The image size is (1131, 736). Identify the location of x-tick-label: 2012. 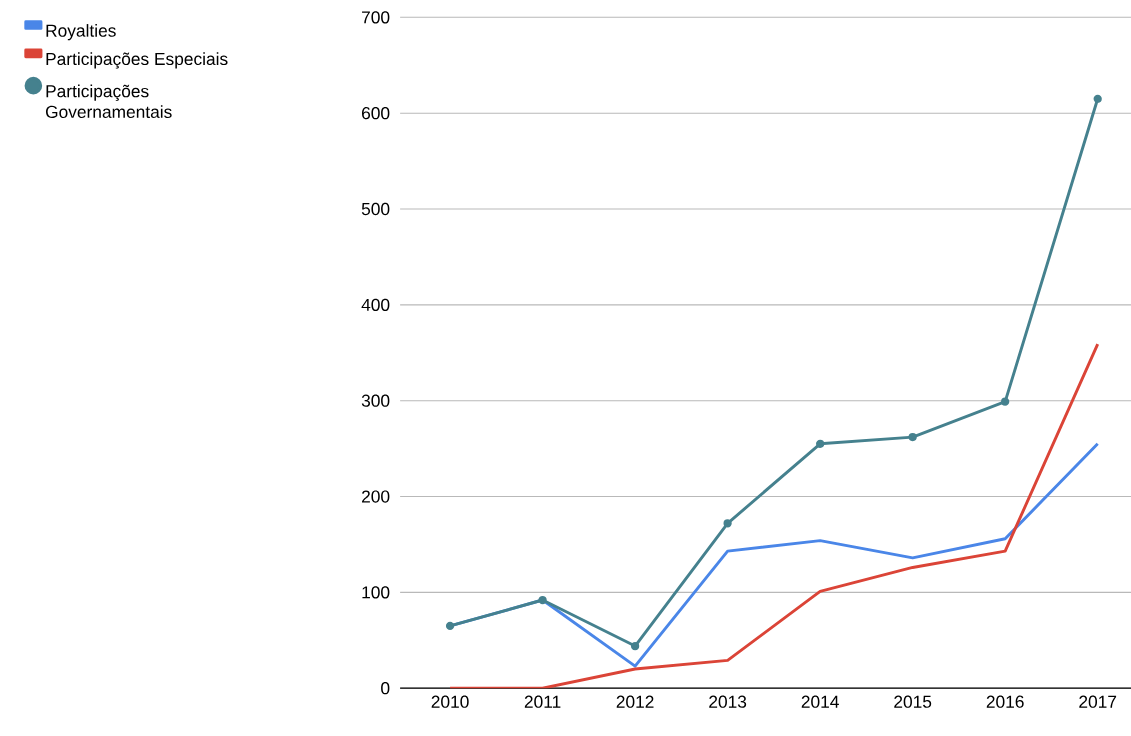
(635, 701).